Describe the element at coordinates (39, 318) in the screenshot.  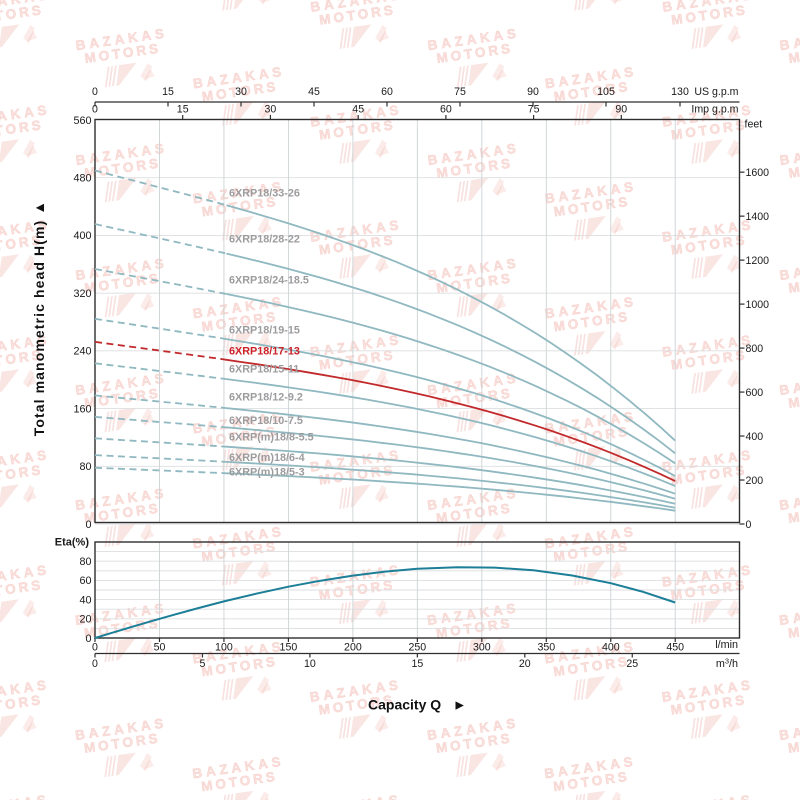
I see `svg-text: Total manometric head H(m) ▲` at that location.